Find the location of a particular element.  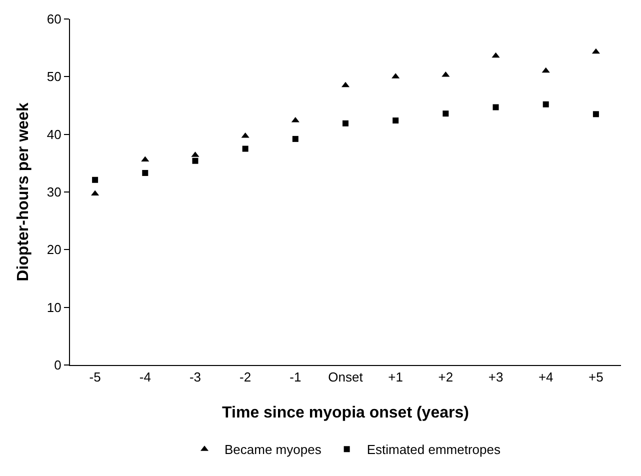

x-tick-label: +5 is located at coordinates (596, 377).